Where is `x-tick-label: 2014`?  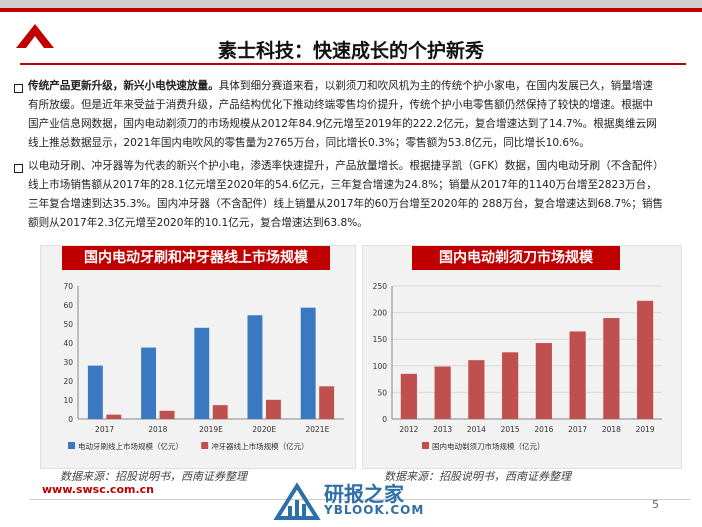
x-tick-label: 2014 is located at coordinates (476, 429).